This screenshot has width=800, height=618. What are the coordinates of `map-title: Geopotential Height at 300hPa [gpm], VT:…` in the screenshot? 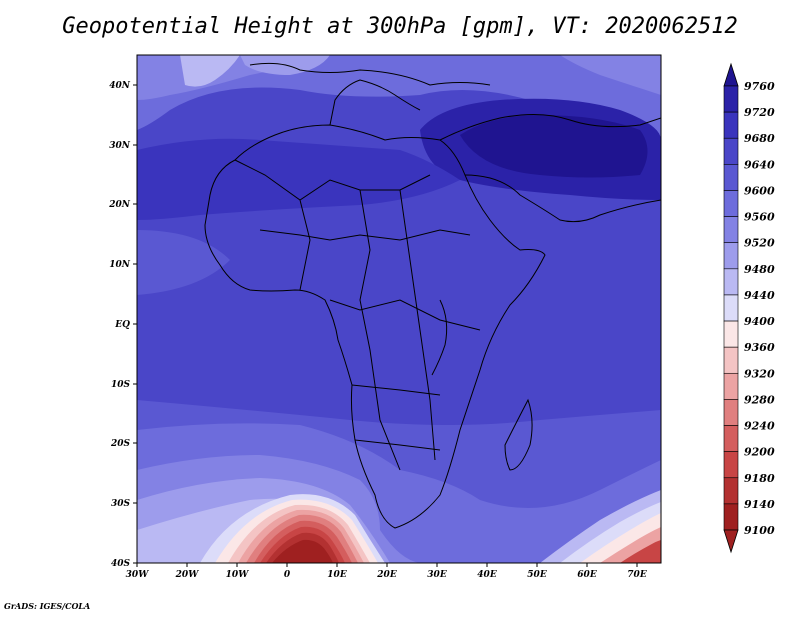 It's located at (400, 26).